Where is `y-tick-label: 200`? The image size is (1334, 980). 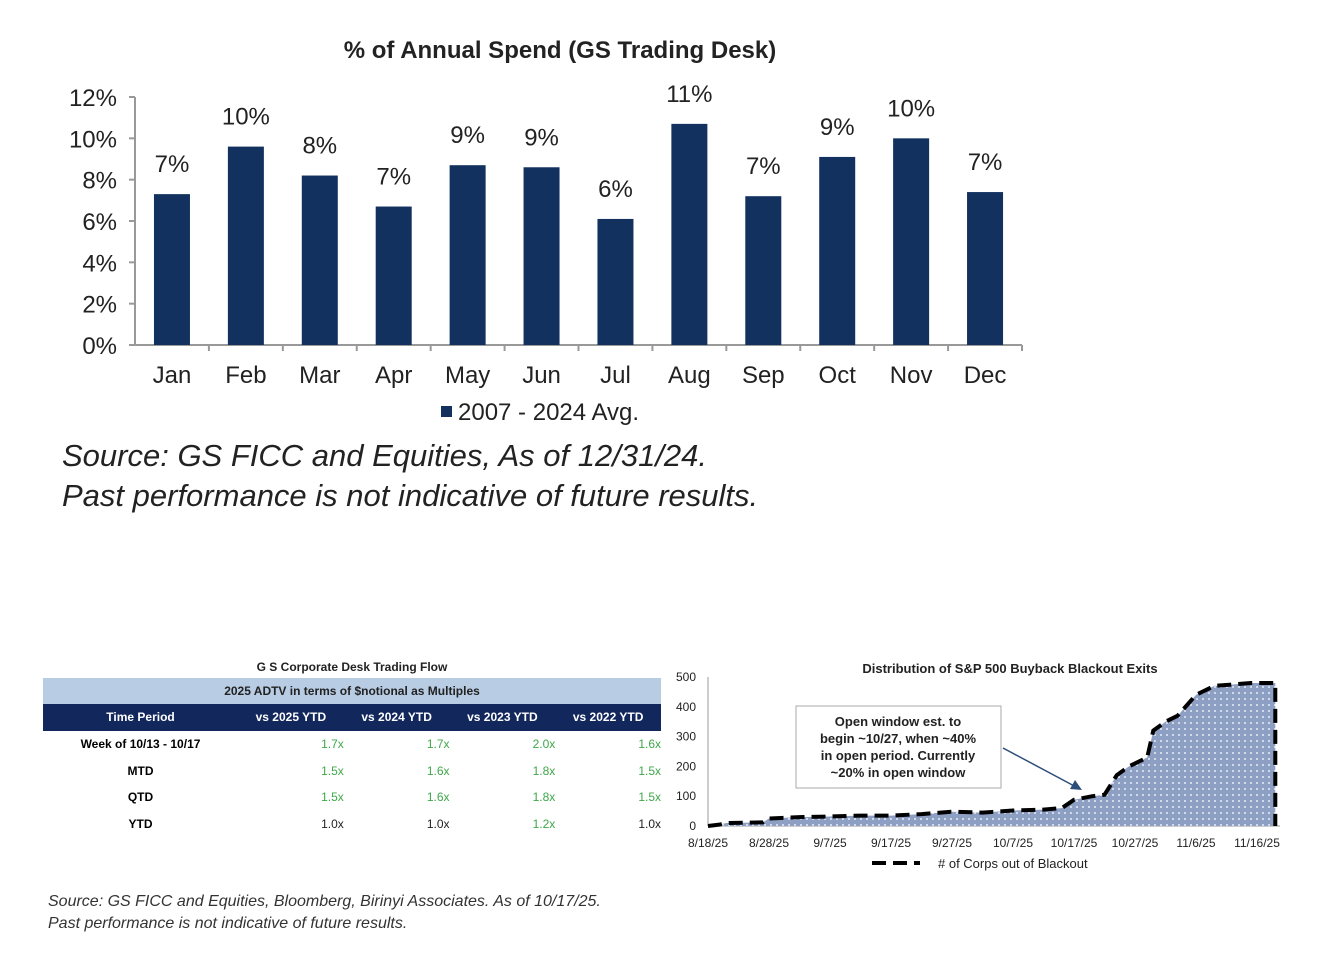 y-tick-label: 200 is located at coordinates (686, 766).